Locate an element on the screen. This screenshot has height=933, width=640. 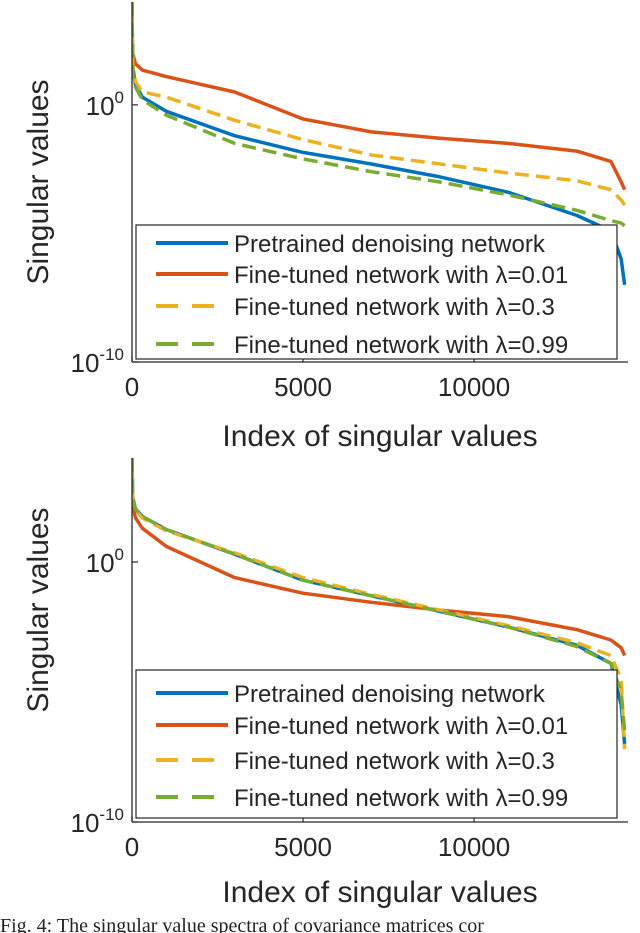
legend-box is located at coordinates (376, 292).